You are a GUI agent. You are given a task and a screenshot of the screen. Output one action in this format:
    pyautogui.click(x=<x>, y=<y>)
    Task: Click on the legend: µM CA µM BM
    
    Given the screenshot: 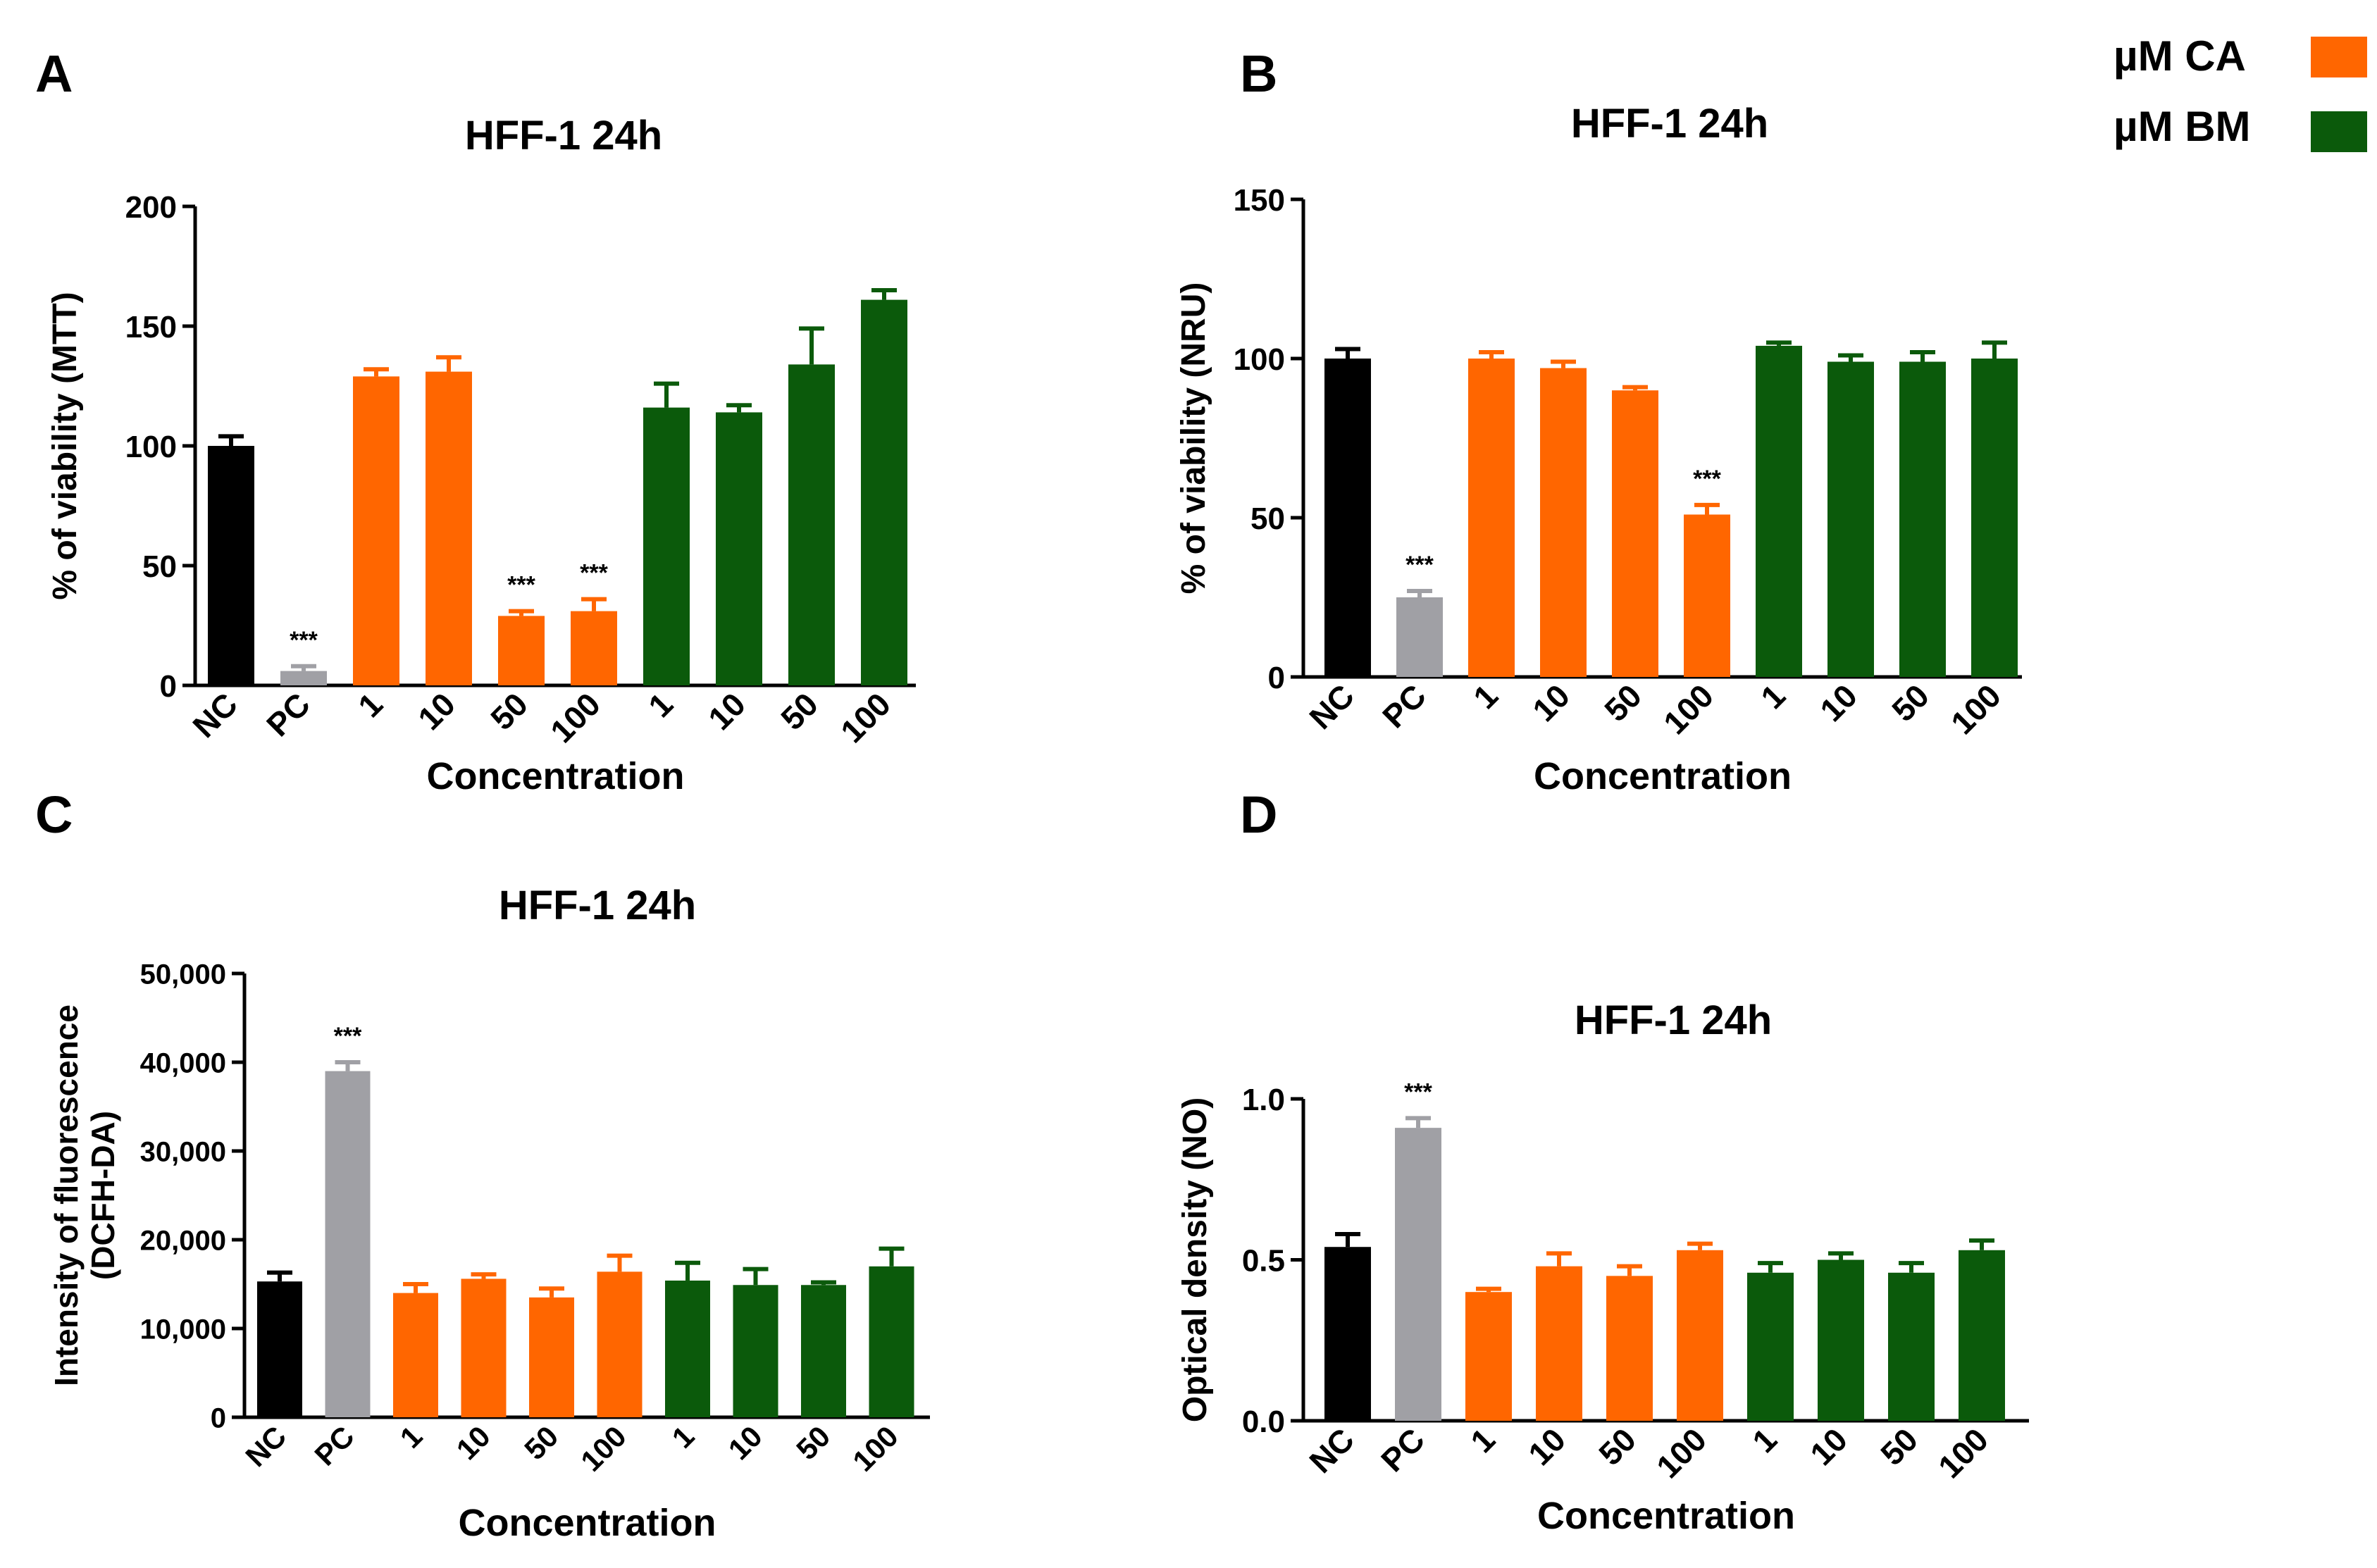 What is the action you would take?
    pyautogui.click(x=2241, y=92)
    